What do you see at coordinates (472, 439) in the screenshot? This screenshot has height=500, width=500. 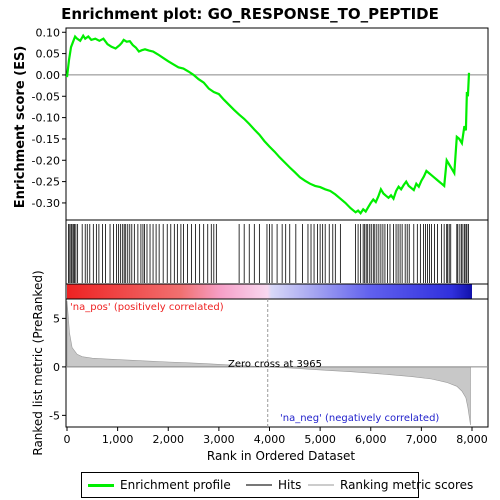 I see `x-tick-label: 8,000` at bounding box center [472, 439].